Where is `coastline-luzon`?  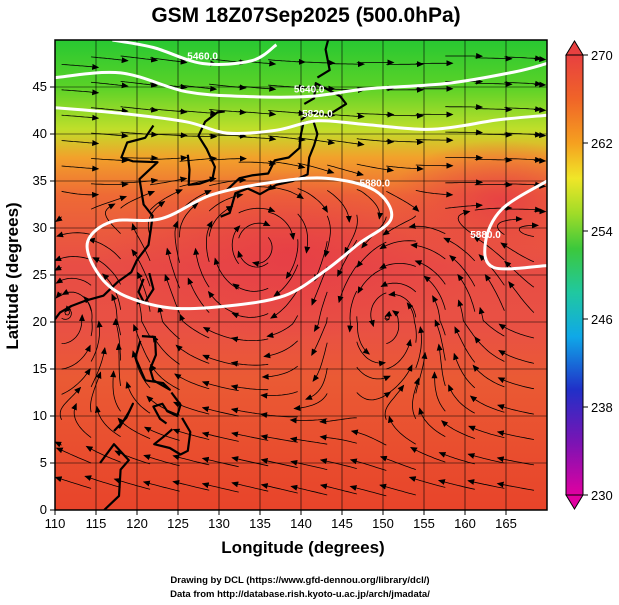 coastline-luzon is located at coordinates (152, 363).